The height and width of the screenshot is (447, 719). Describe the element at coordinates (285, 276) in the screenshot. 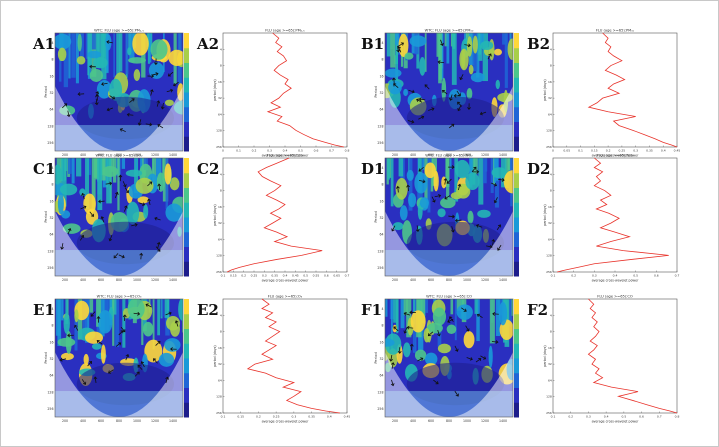

I see `x-tick-label: 0.4` at that location.